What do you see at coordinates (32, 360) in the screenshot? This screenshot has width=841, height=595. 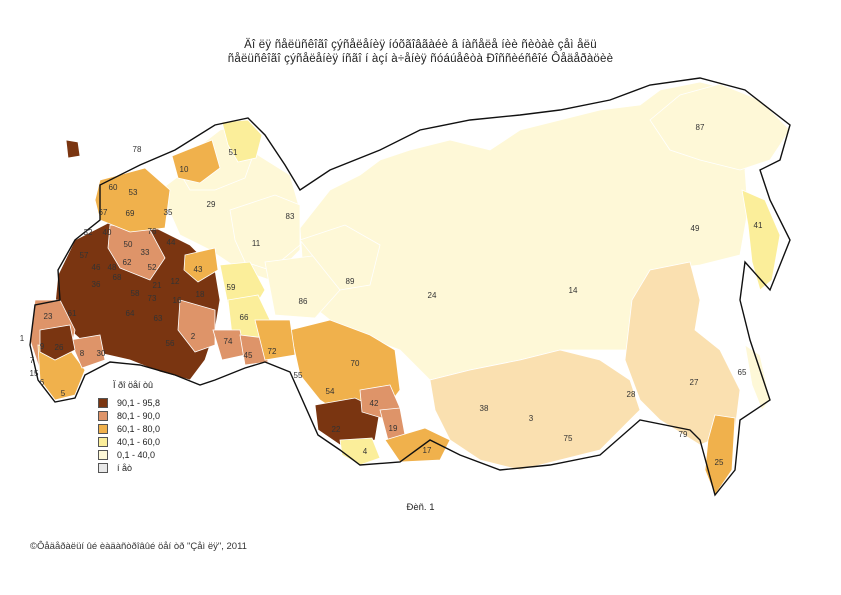 I see `region-label-7: 7` at bounding box center [32, 360].